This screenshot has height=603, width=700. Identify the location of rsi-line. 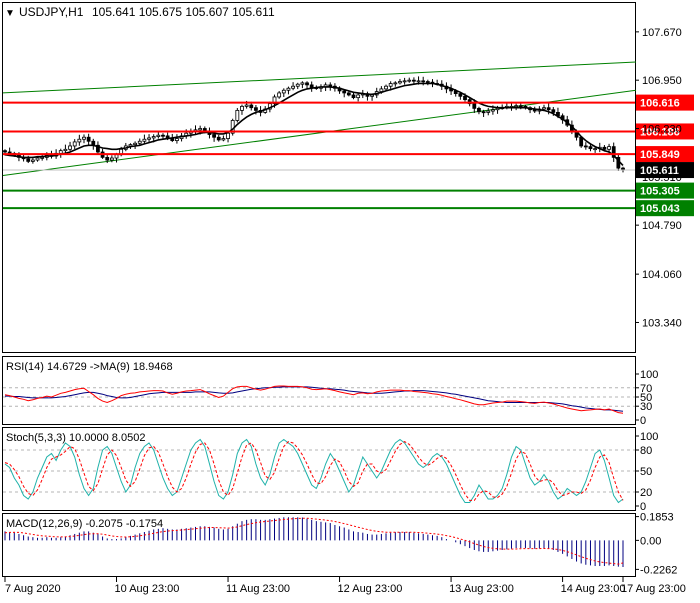
(314, 399).